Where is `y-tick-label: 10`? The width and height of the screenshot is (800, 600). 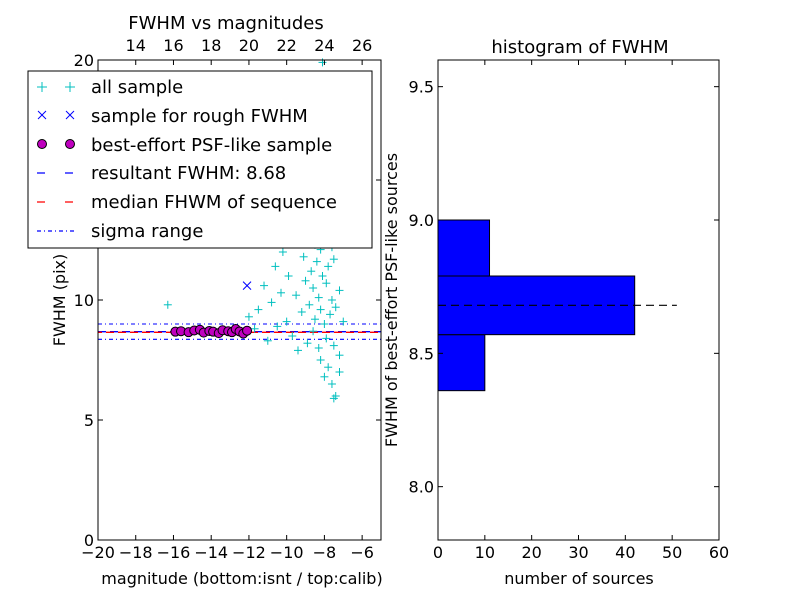 y-tick-label: 10 is located at coordinates (84, 300).